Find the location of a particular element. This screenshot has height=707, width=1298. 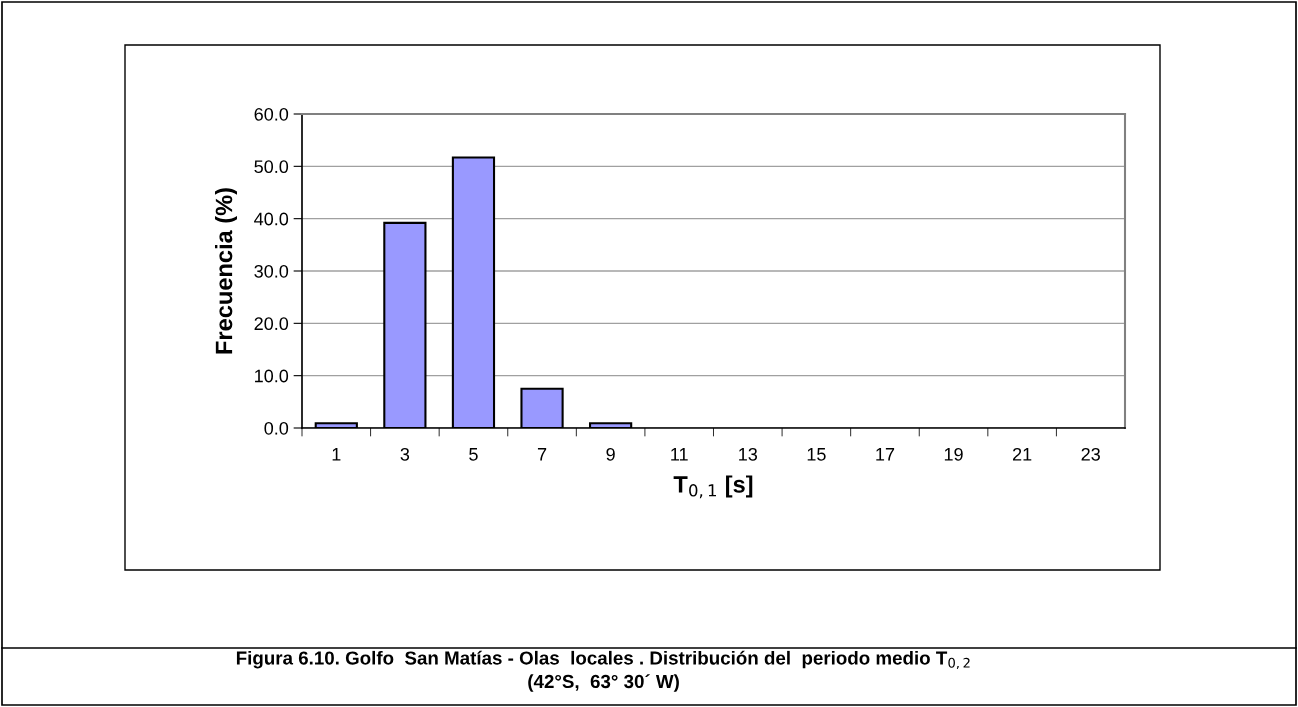

x-tick-label: 3 is located at coordinates (405, 454).